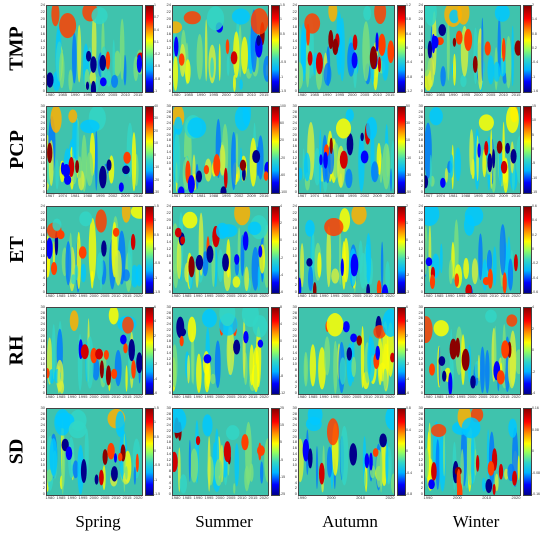  I want to click on colorbar-tick-label: 15, so click(534, 106).